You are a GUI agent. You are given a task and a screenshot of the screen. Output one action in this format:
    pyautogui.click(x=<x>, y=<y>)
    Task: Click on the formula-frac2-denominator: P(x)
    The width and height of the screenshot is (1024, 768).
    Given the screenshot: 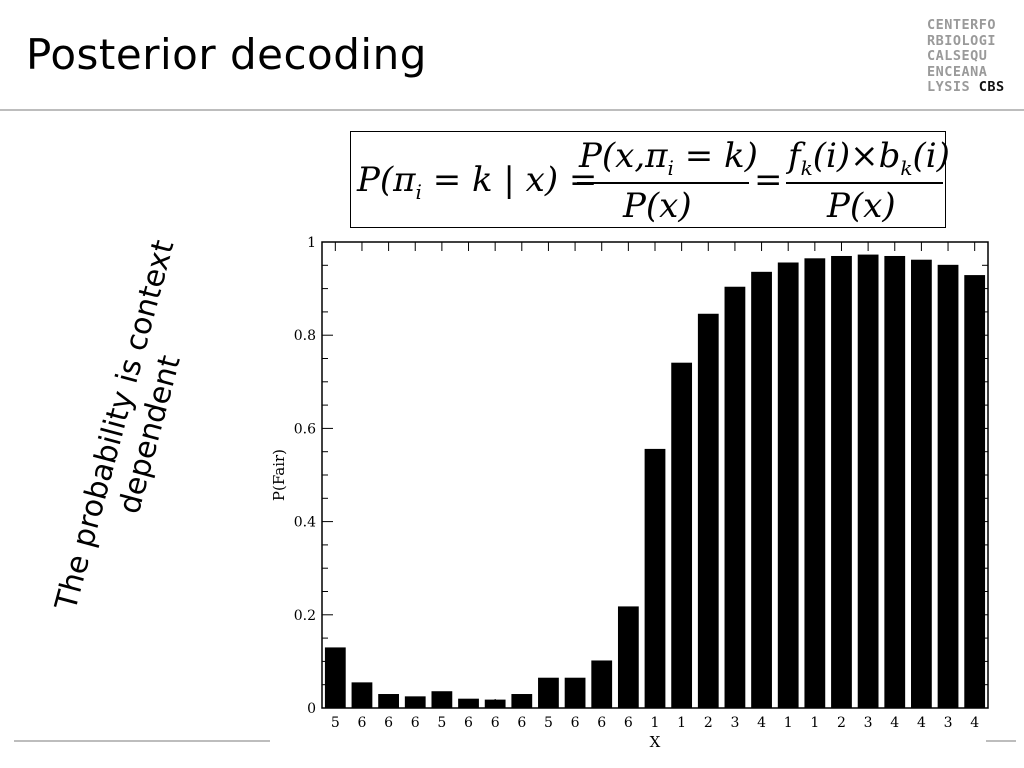 What is the action you would take?
    pyautogui.click(x=861, y=206)
    